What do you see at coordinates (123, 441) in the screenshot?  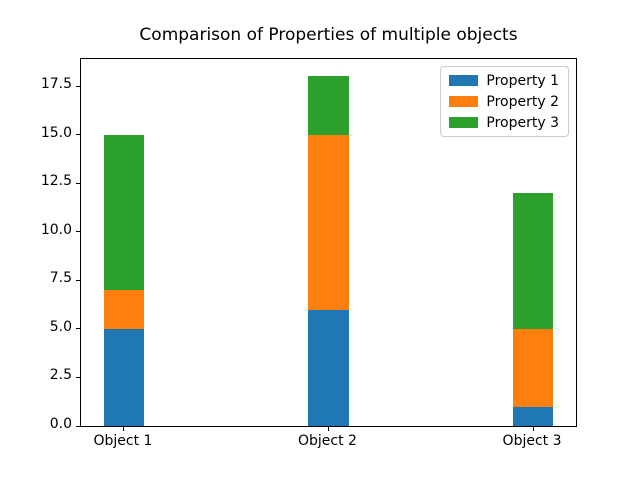 I see `x-axis-tick-label: Object 1` at bounding box center [123, 441].